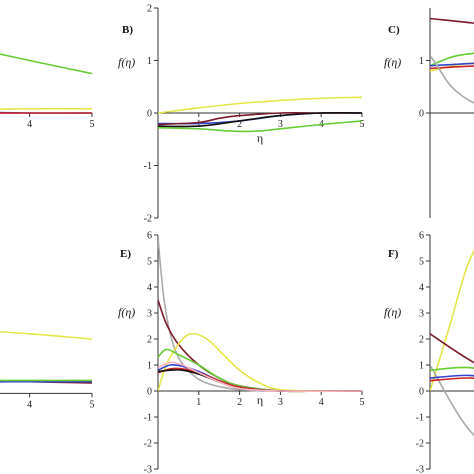 This screenshot has width=474, height=474. What do you see at coordinates (429, 352) in the screenshot?
I see `panel-6: -3 -2 -1 0 1 2 3 4 5 6 F) f(η)` at bounding box center [429, 352].